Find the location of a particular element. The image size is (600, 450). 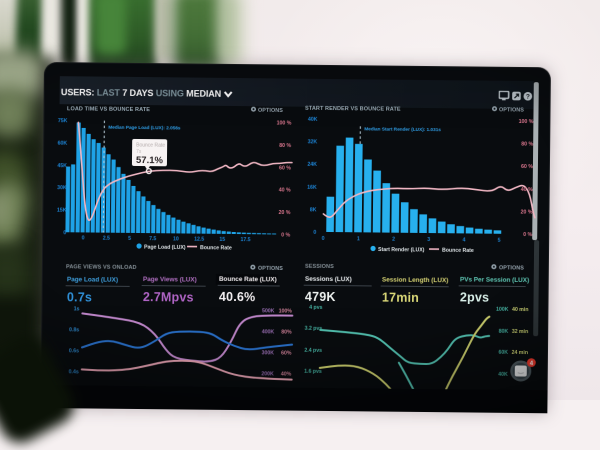

svg-text: 7.5 is located at coordinates (152, 239).